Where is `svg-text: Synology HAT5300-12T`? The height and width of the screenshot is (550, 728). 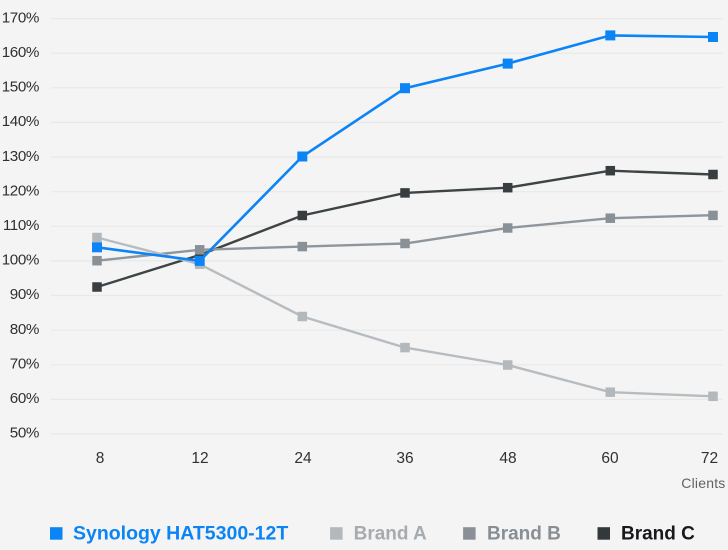
svg-text: Synology HAT5300-12T is located at coordinates (180, 534).